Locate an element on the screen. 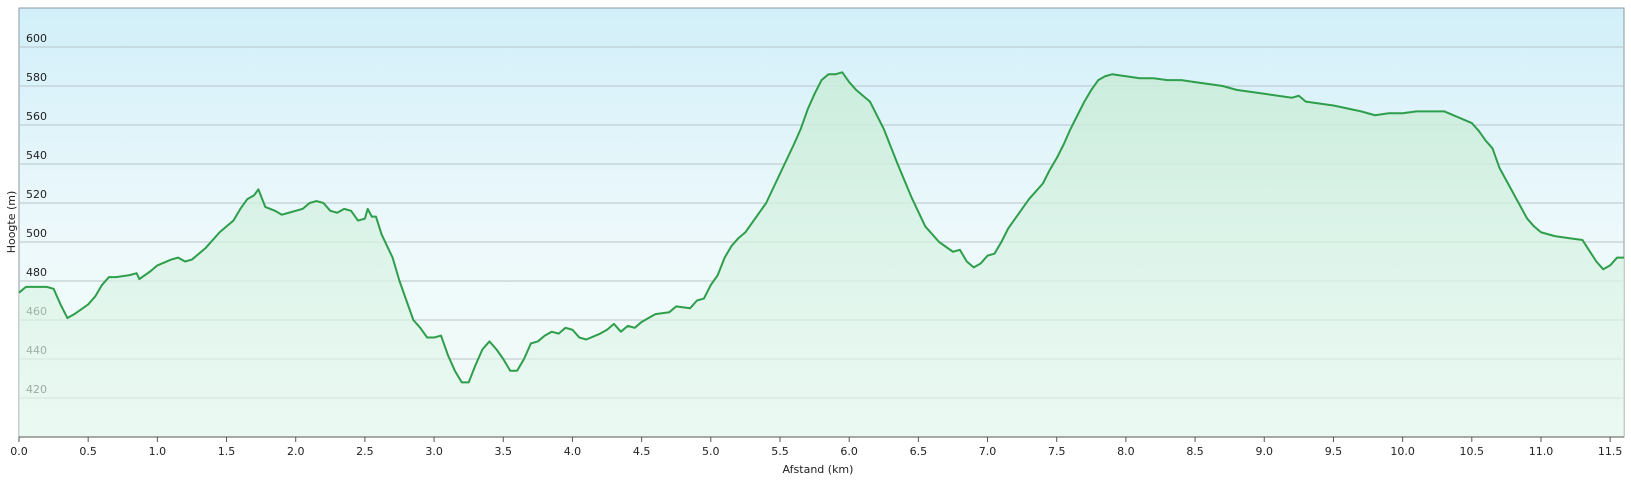 This screenshot has width=1631, height=480. x-tick-label: 7.5 is located at coordinates (1057, 451).